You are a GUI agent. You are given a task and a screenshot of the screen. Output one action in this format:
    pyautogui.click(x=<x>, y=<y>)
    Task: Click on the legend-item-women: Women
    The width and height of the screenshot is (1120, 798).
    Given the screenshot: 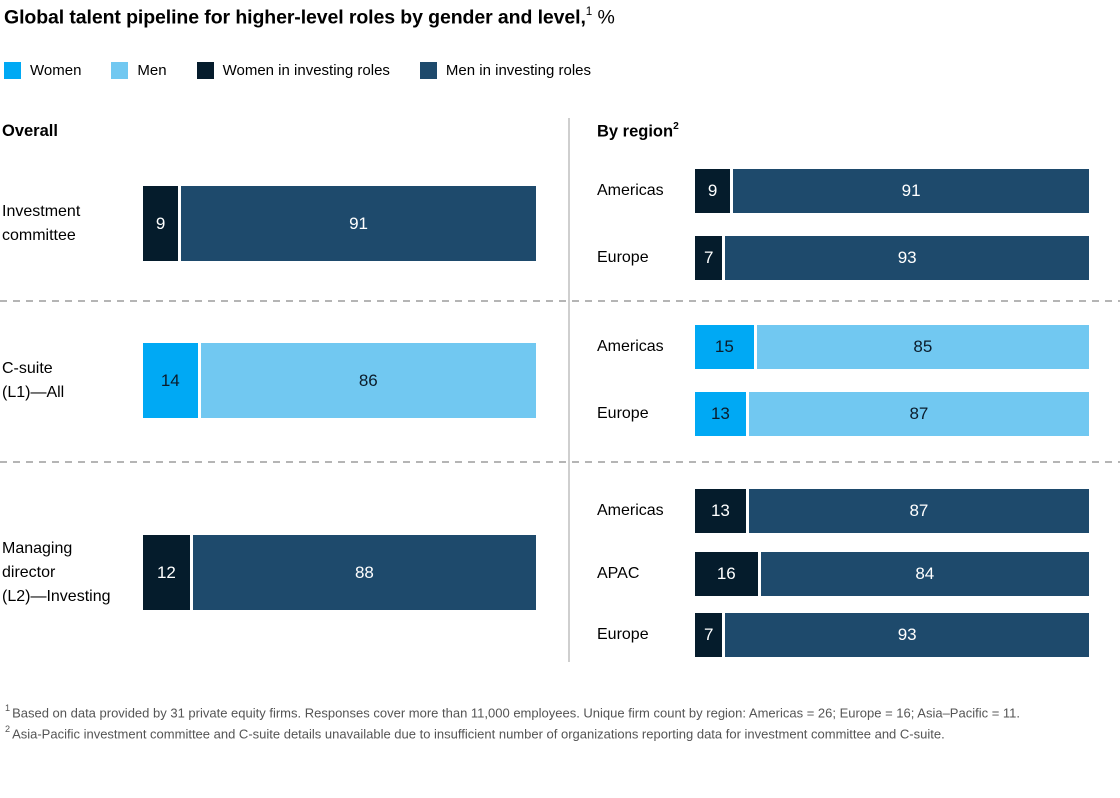 What is the action you would take?
    pyautogui.click(x=42, y=70)
    